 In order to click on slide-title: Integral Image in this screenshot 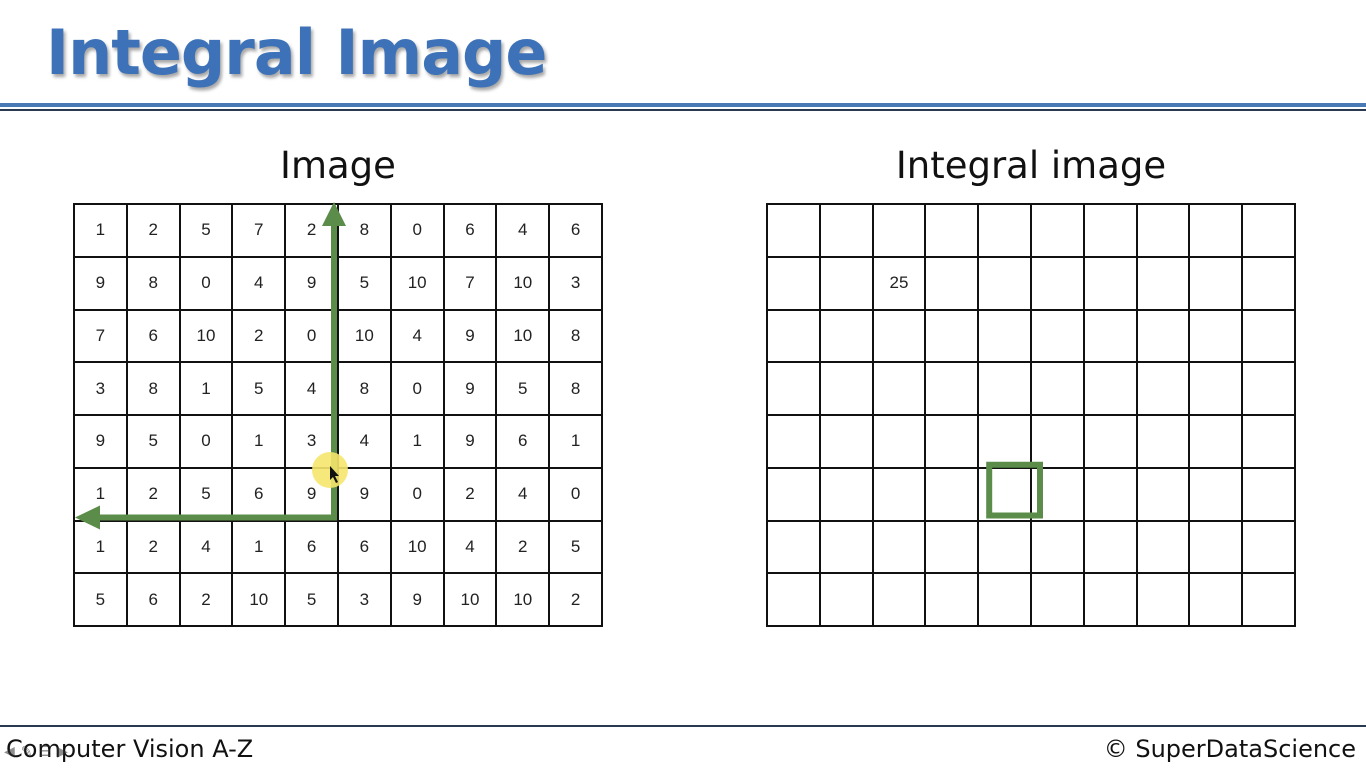, I will do `click(296, 52)`.